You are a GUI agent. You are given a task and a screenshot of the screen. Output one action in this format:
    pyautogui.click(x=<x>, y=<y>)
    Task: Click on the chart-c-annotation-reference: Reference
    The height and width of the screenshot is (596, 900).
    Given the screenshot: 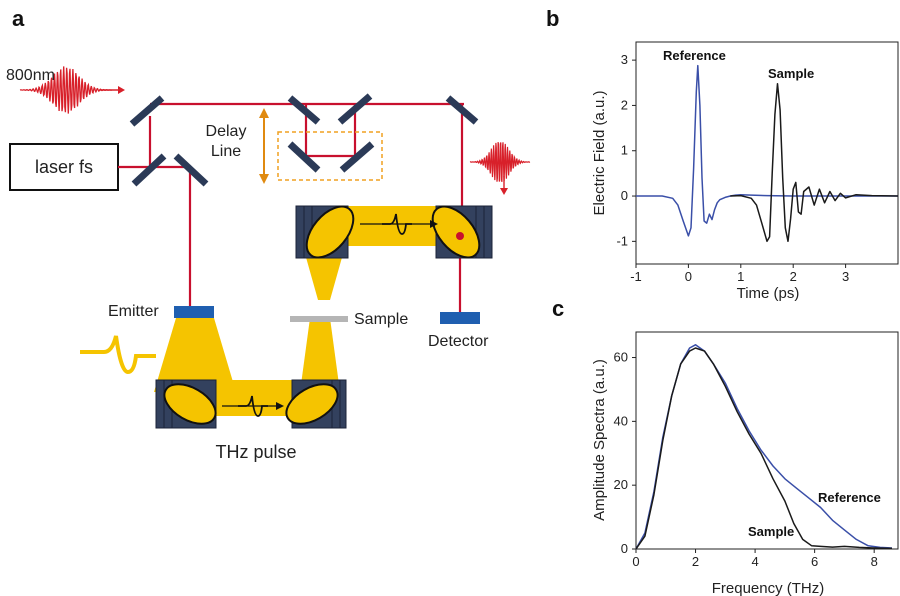 What is the action you would take?
    pyautogui.click(x=849, y=497)
    